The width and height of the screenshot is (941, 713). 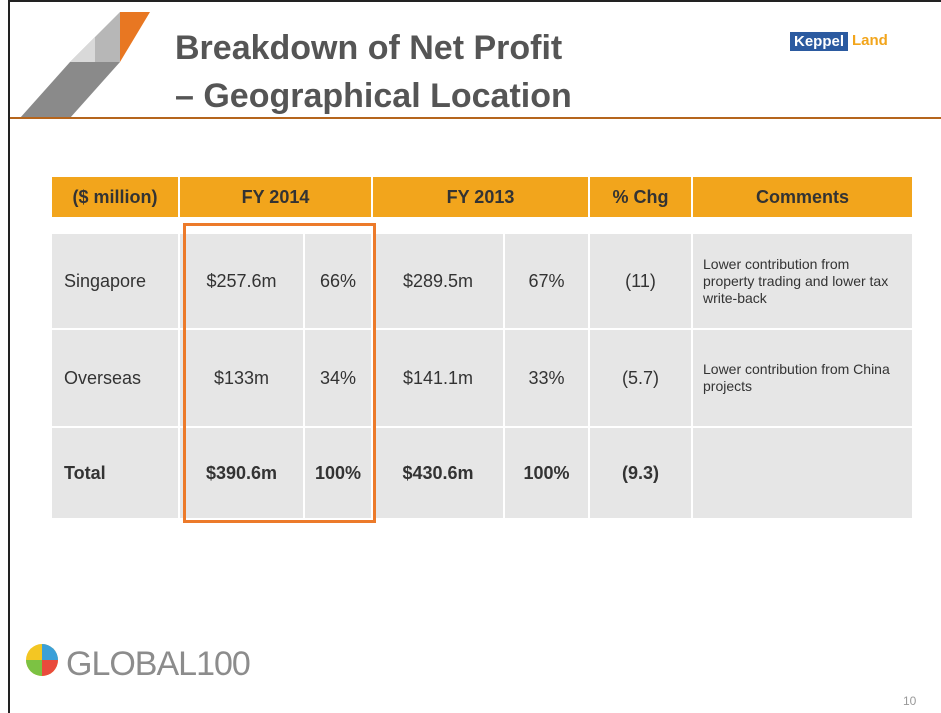 I want to click on body-cell: $289.5m, so click(x=439, y=282).